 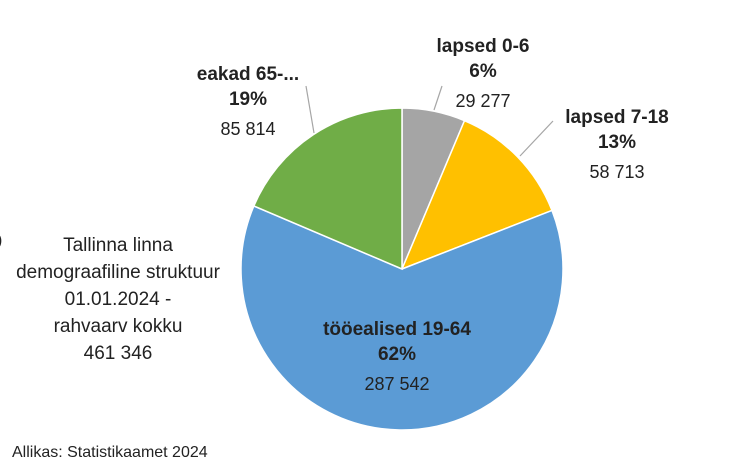 What do you see at coordinates (483, 71) in the screenshot?
I see `slice-percent: 6%` at bounding box center [483, 71].